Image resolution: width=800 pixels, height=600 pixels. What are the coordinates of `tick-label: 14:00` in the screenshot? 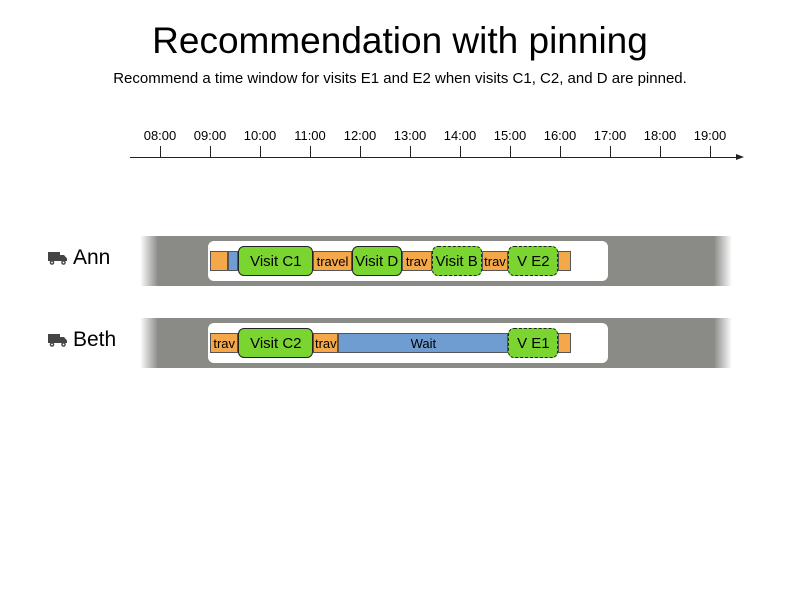 It's located at (460, 135).